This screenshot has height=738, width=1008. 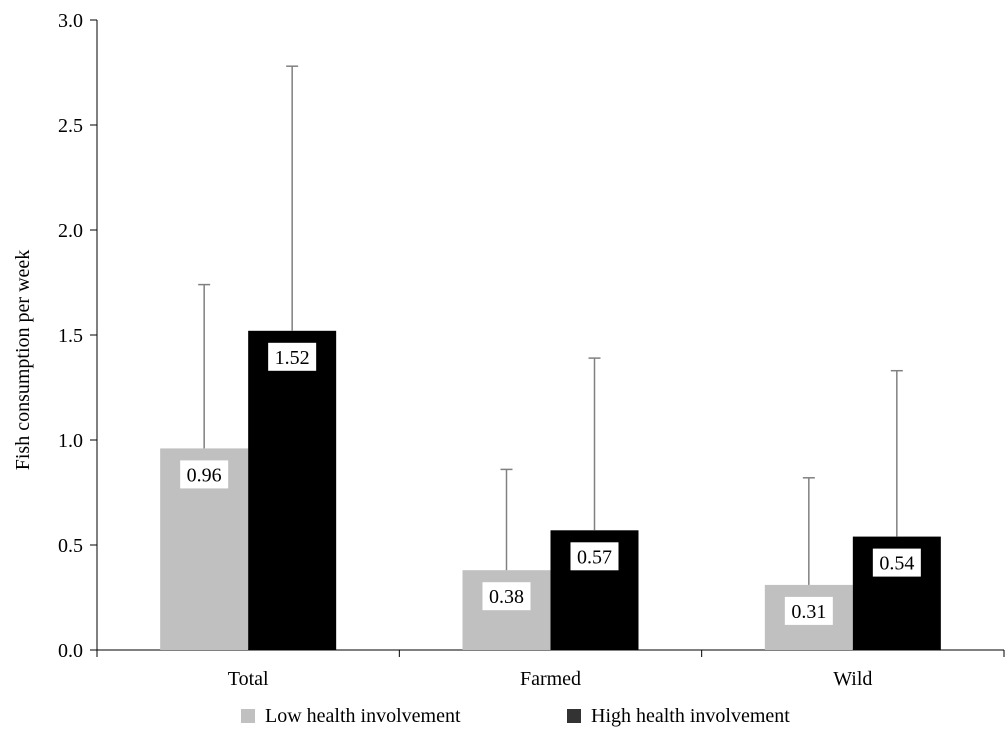 I want to click on y-axis, so click(x=94, y=335).